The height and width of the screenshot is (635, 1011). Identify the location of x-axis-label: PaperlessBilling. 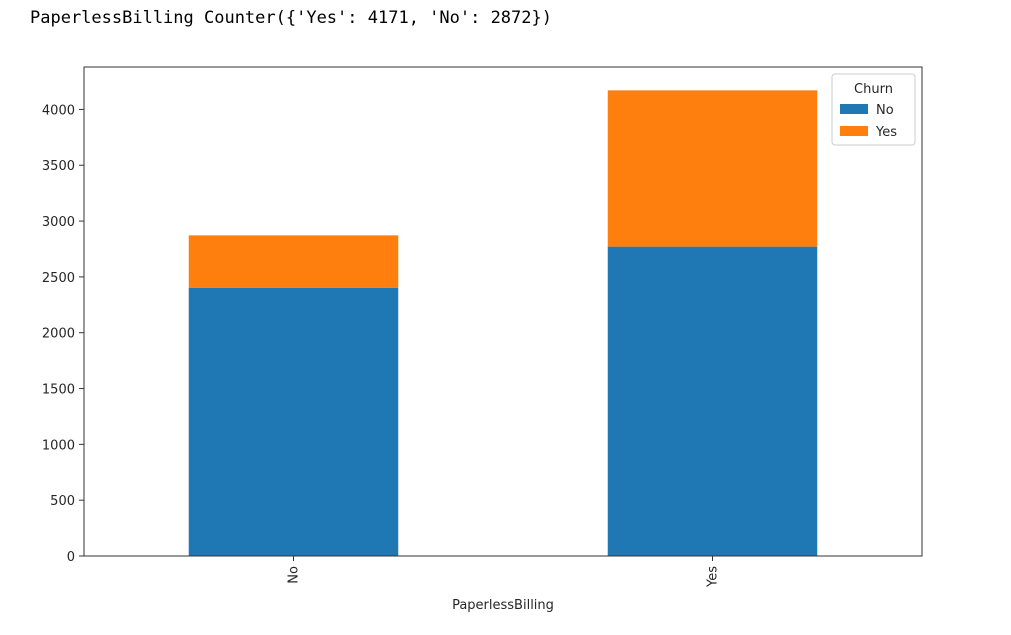
(503, 605).